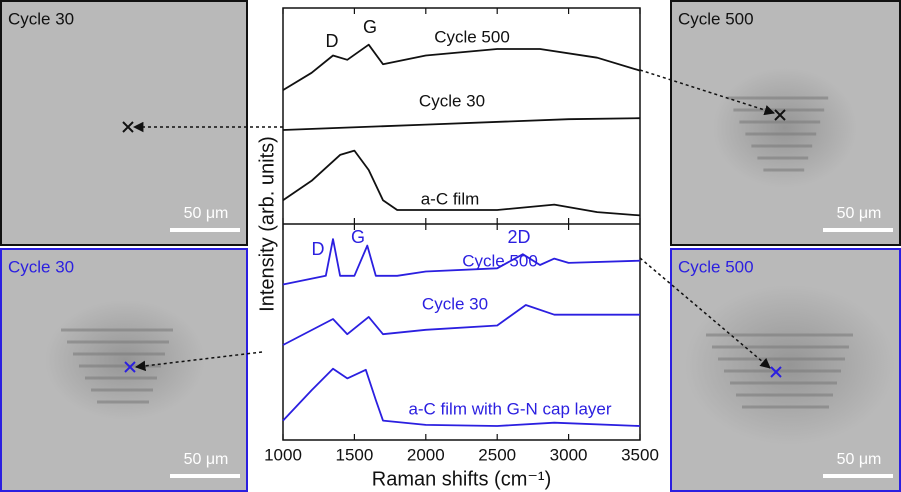 This screenshot has height=492, width=901. Describe the element at coordinates (426, 454) in the screenshot. I see `x-tick-label: 2000` at that location.